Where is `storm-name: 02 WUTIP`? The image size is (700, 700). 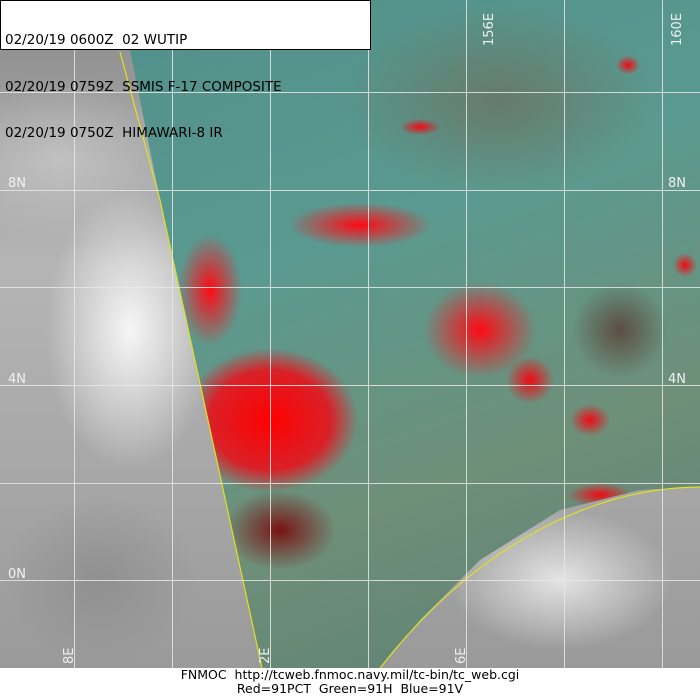 storm-name: 02 WUTIP is located at coordinates (155, 40).